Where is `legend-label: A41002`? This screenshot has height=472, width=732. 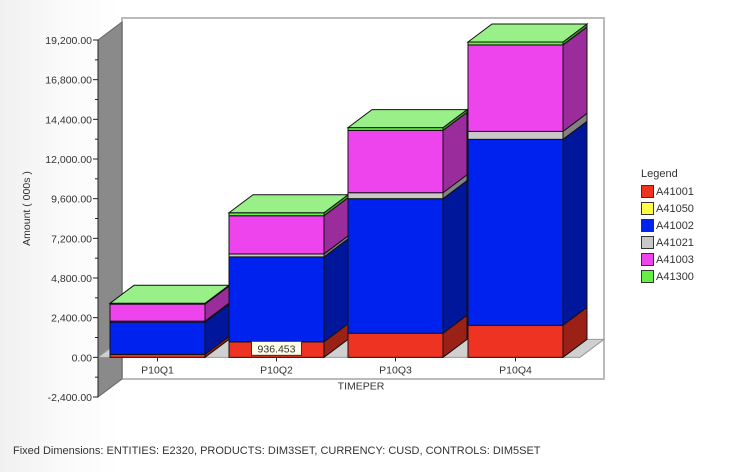
legend-label: A41002 is located at coordinates (675, 225).